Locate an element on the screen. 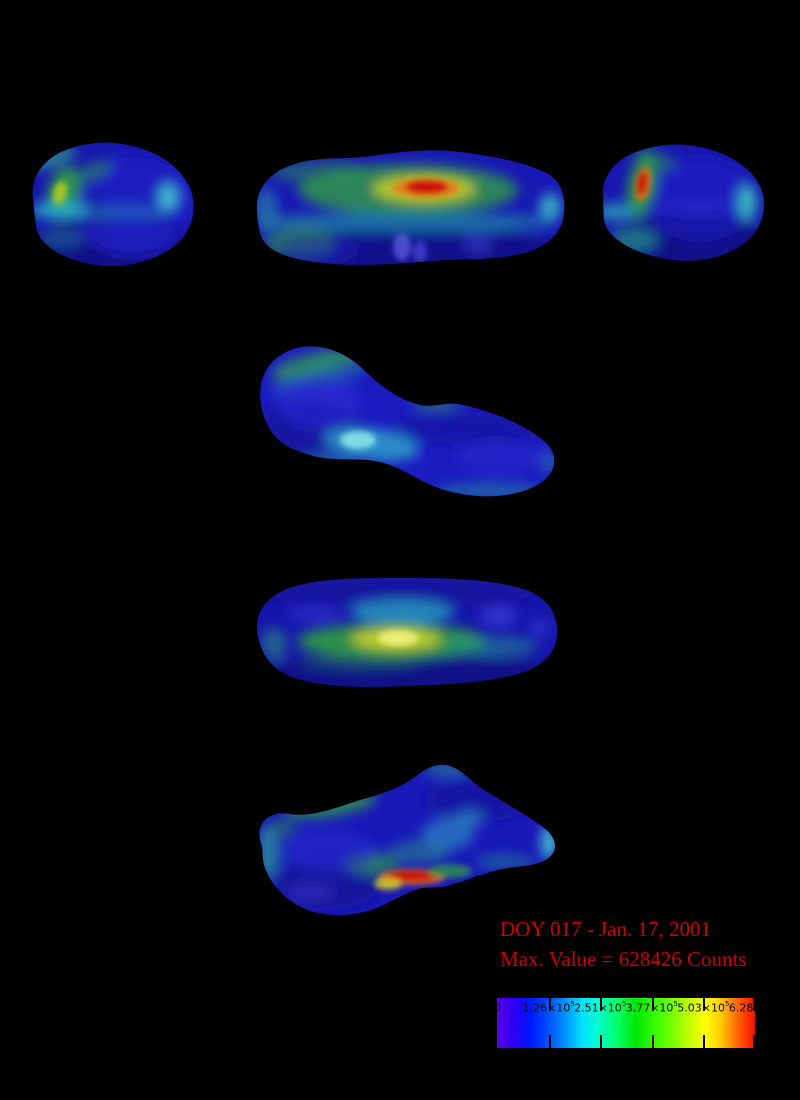 This screenshot has width=800, height=1100. colorbar-tick-label: 2.51×105 is located at coordinates (600, 1007).